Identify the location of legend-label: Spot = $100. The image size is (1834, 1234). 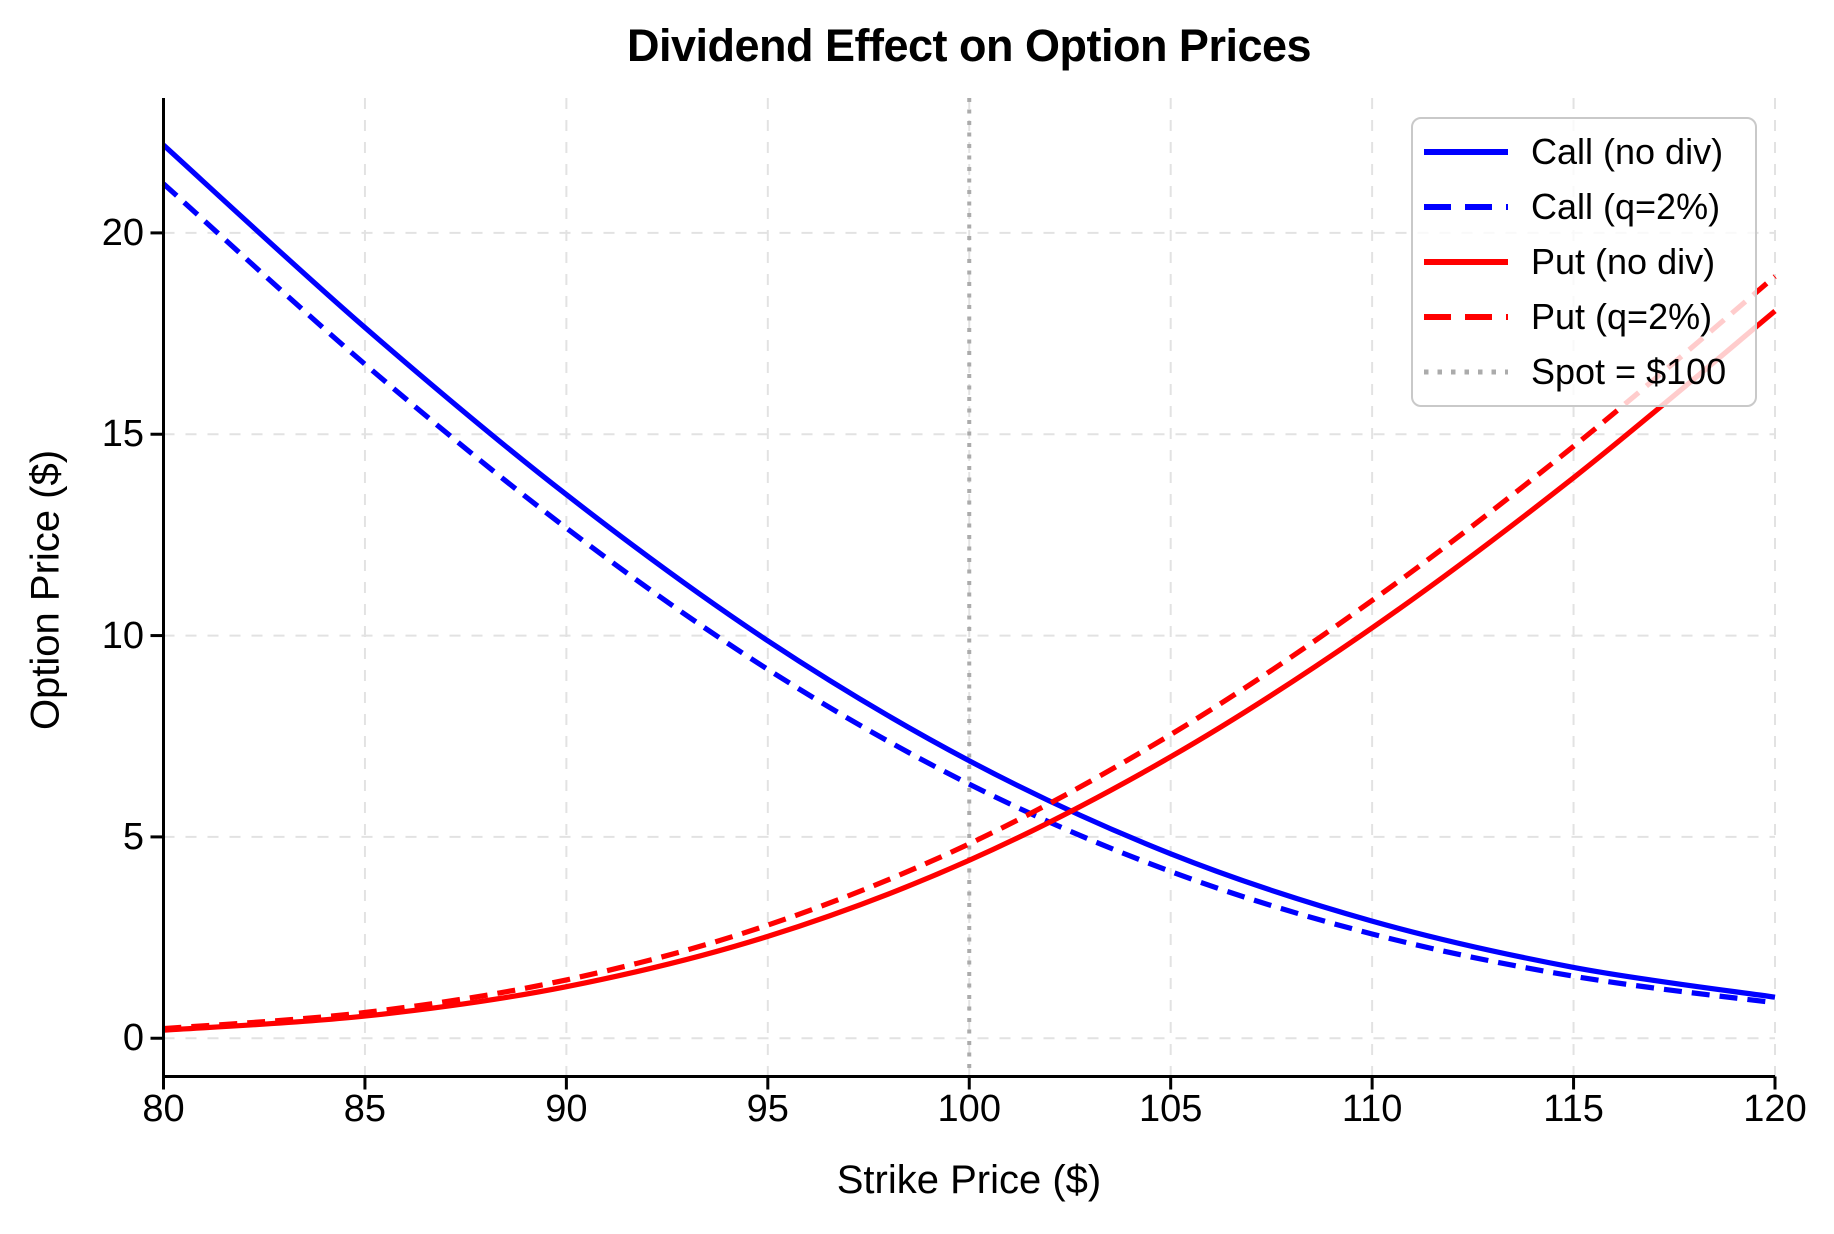
(1629, 371).